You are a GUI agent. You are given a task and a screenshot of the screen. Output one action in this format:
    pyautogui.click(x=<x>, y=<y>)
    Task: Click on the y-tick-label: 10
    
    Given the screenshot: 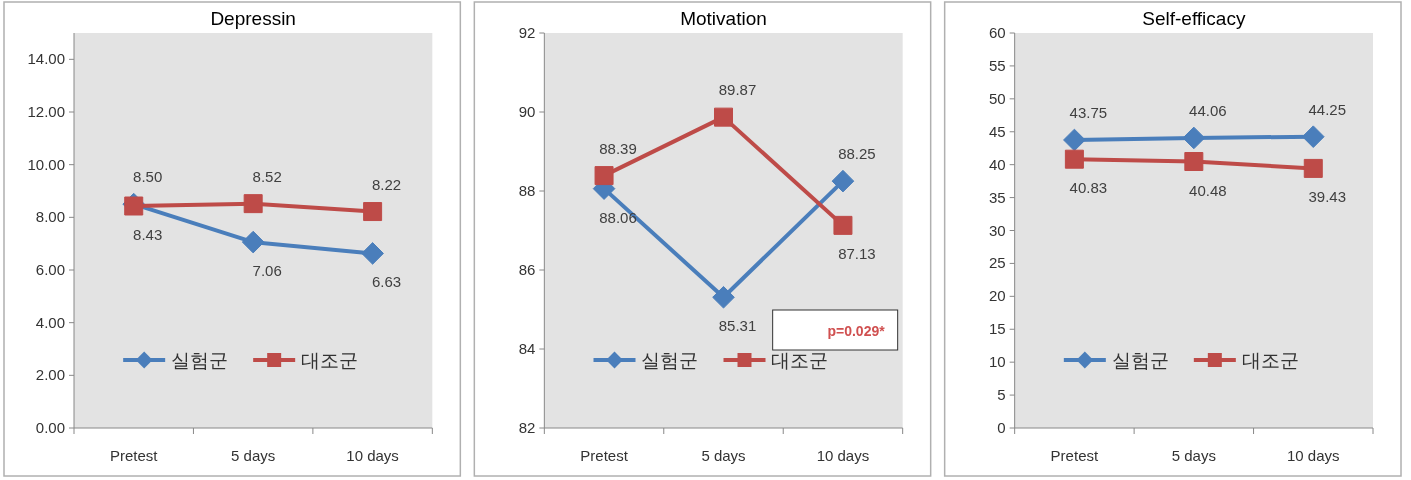 What is the action you would take?
    pyautogui.click(x=997, y=362)
    